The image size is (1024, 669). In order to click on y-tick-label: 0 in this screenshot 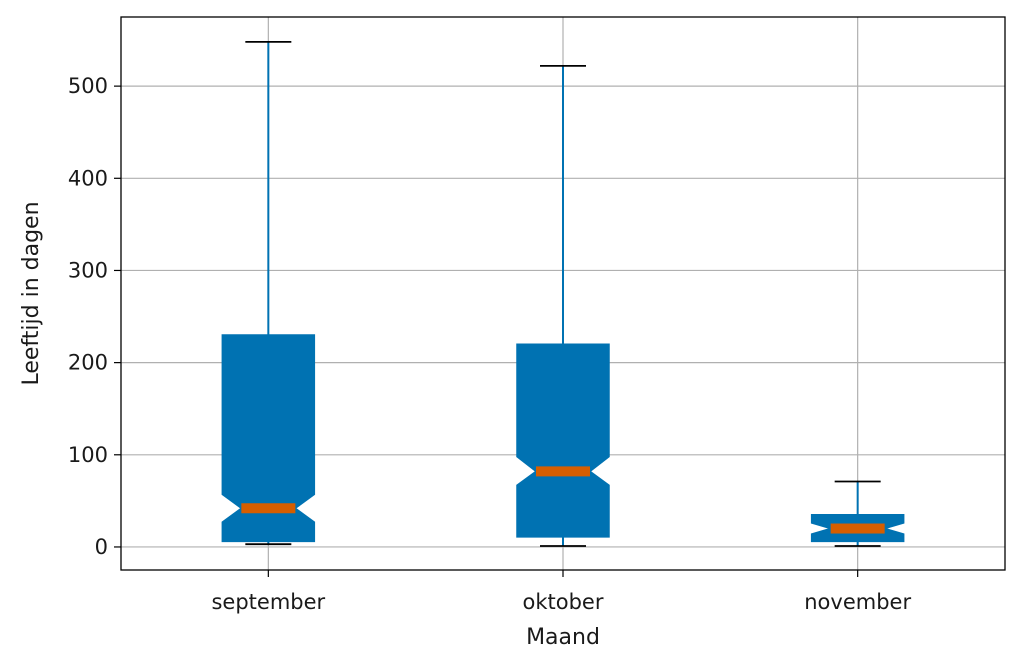, I will do `click(101, 547)`.